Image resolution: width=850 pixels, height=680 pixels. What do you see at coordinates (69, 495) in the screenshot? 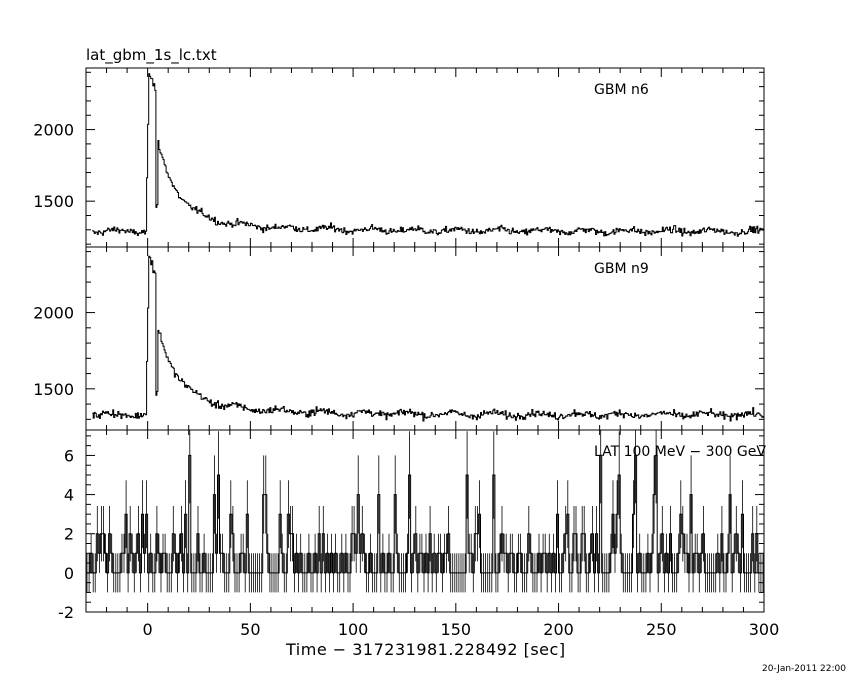
I see `y-tick-label: 4` at bounding box center [69, 495].